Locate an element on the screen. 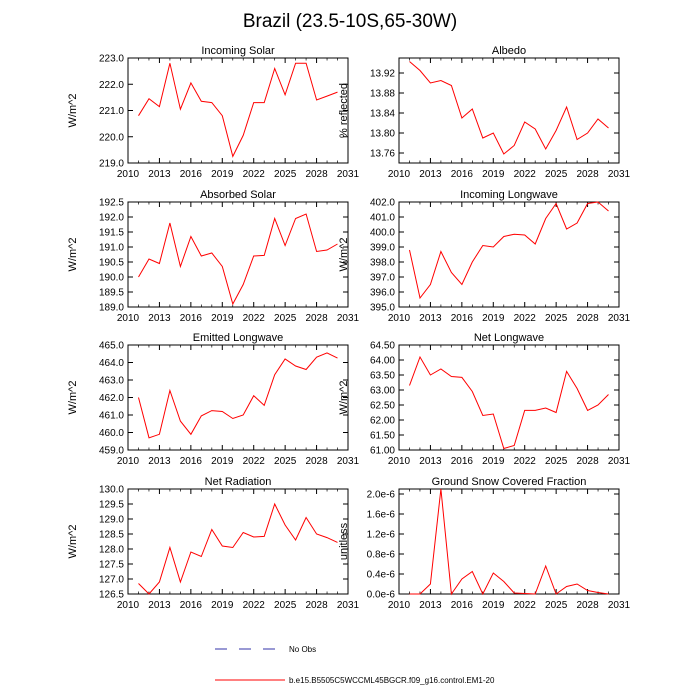  y-tick-label: 13.88 is located at coordinates (382, 94).